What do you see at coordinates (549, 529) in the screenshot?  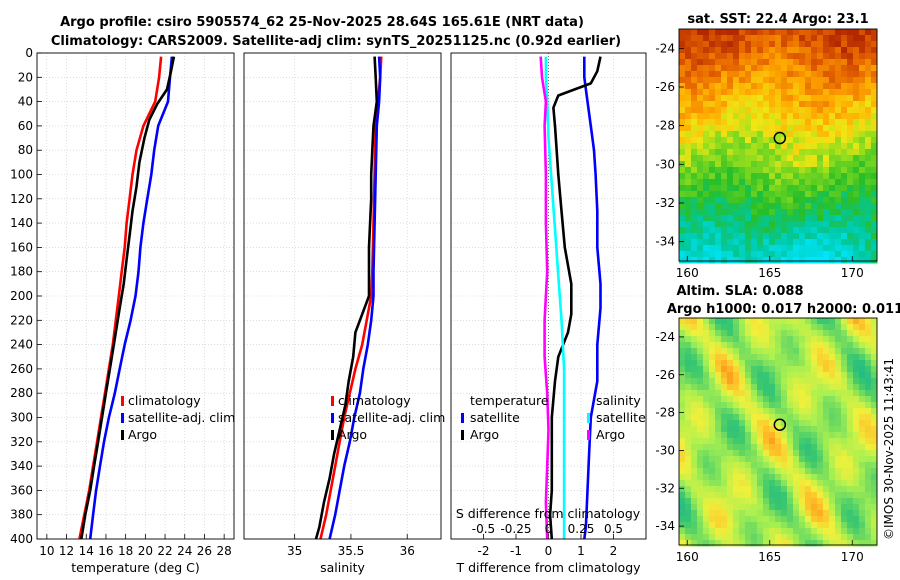 I see `top-tick-label: 0` at bounding box center [549, 529].